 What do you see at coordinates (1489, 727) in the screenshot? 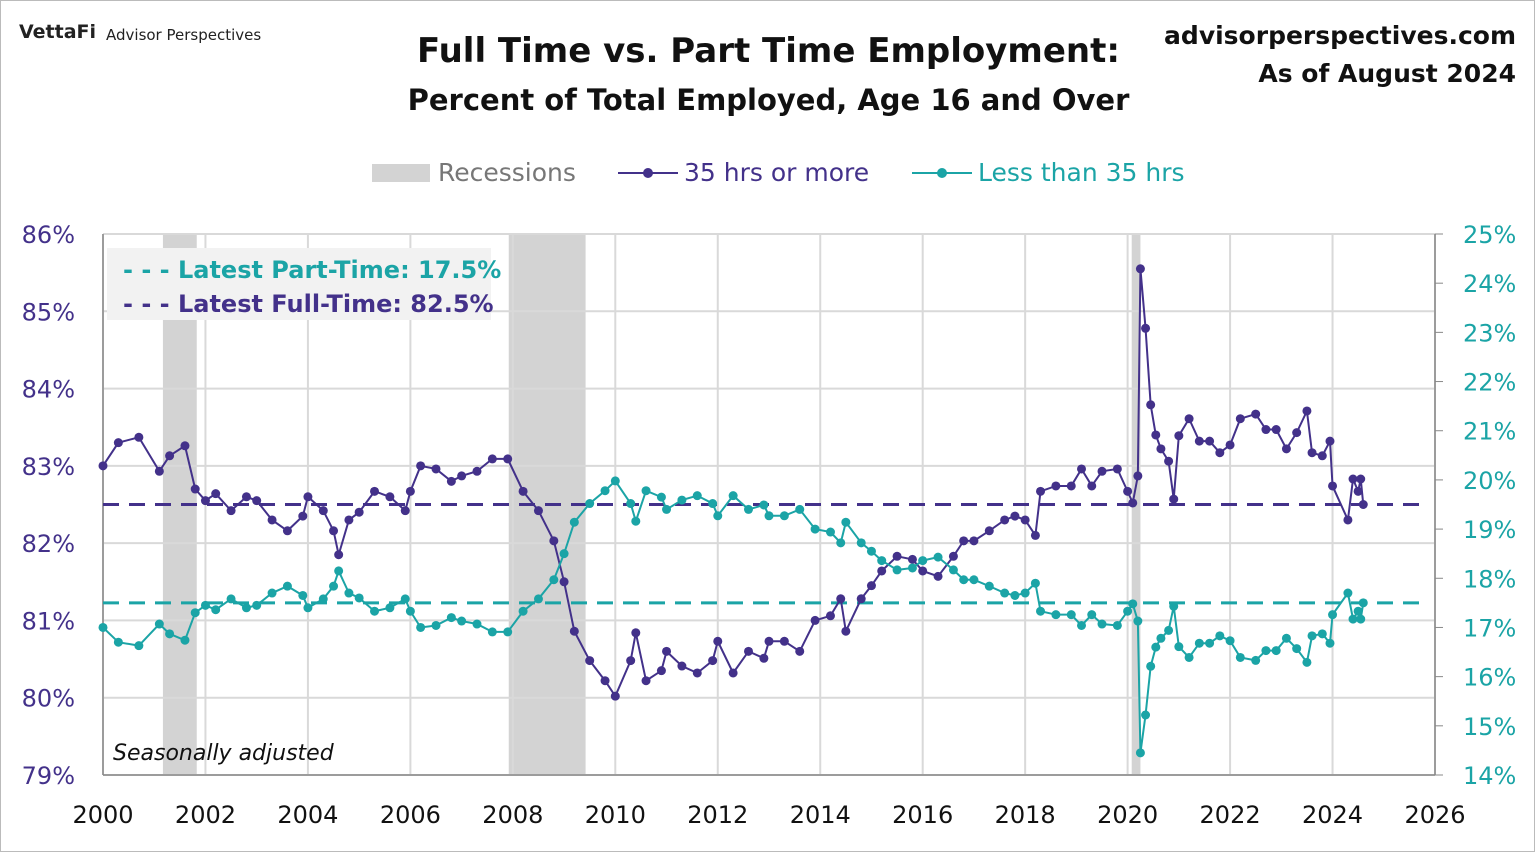
I see `y-right-tick-label: 15%` at bounding box center [1489, 727].